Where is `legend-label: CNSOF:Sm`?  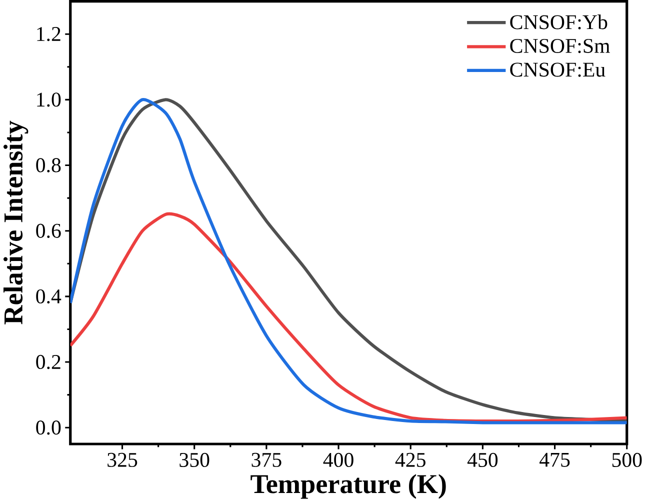 legend-label: CNSOF:Sm is located at coordinates (560, 45).